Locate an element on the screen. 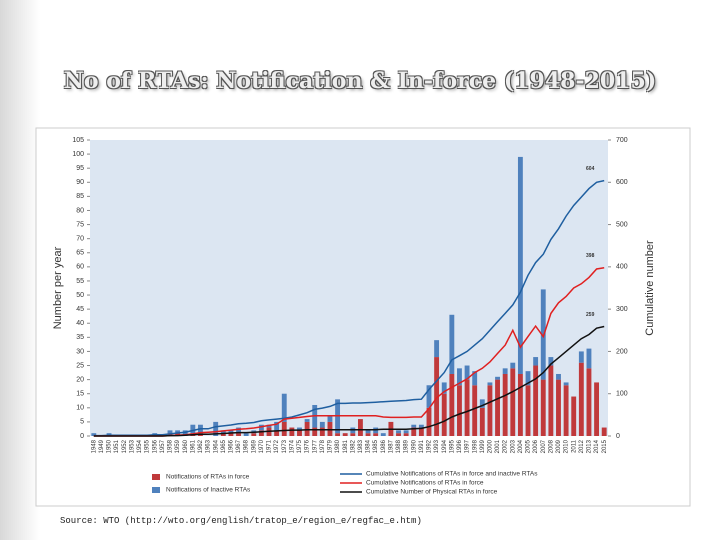 This screenshot has height=540, width=720. x-tick-label: 1956 is located at coordinates (155, 446).